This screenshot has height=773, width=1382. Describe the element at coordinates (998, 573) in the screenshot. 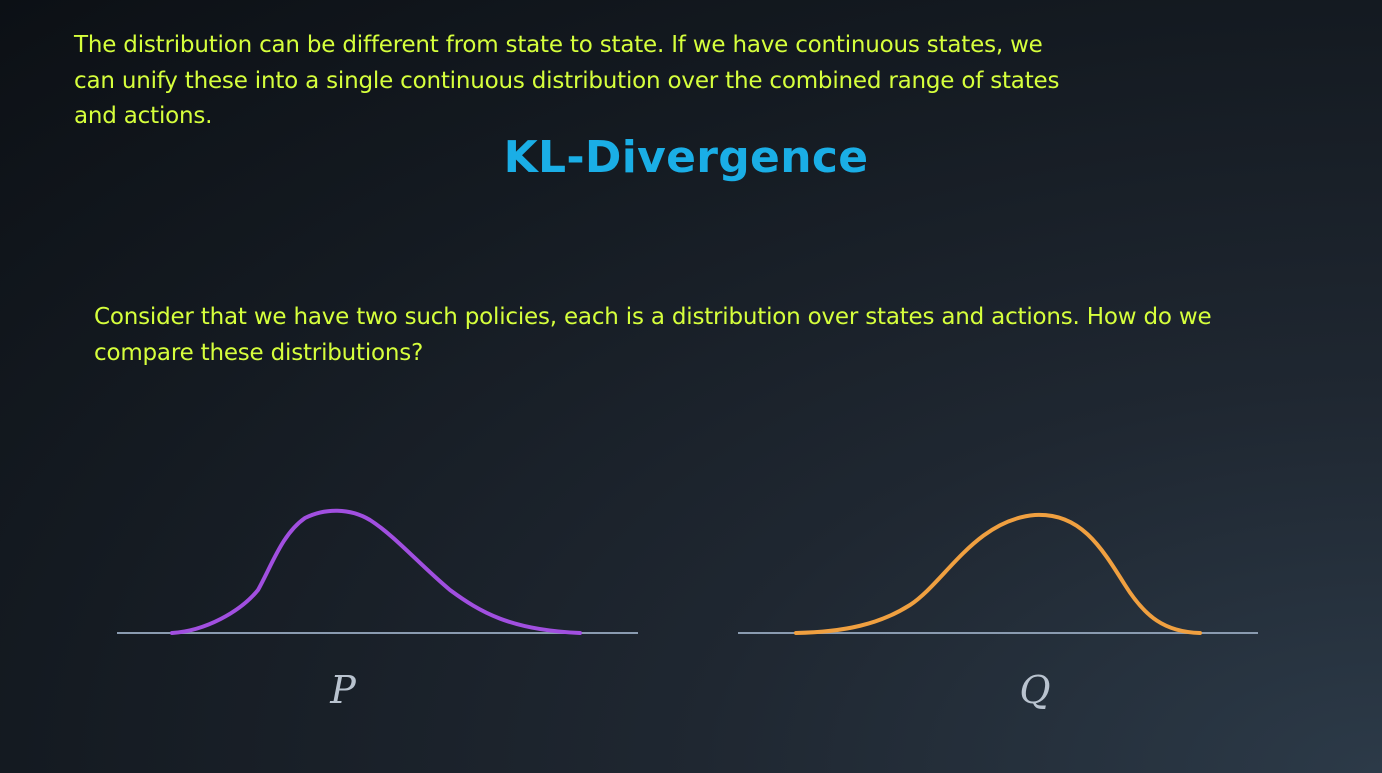

I see `q-curve` at that location.